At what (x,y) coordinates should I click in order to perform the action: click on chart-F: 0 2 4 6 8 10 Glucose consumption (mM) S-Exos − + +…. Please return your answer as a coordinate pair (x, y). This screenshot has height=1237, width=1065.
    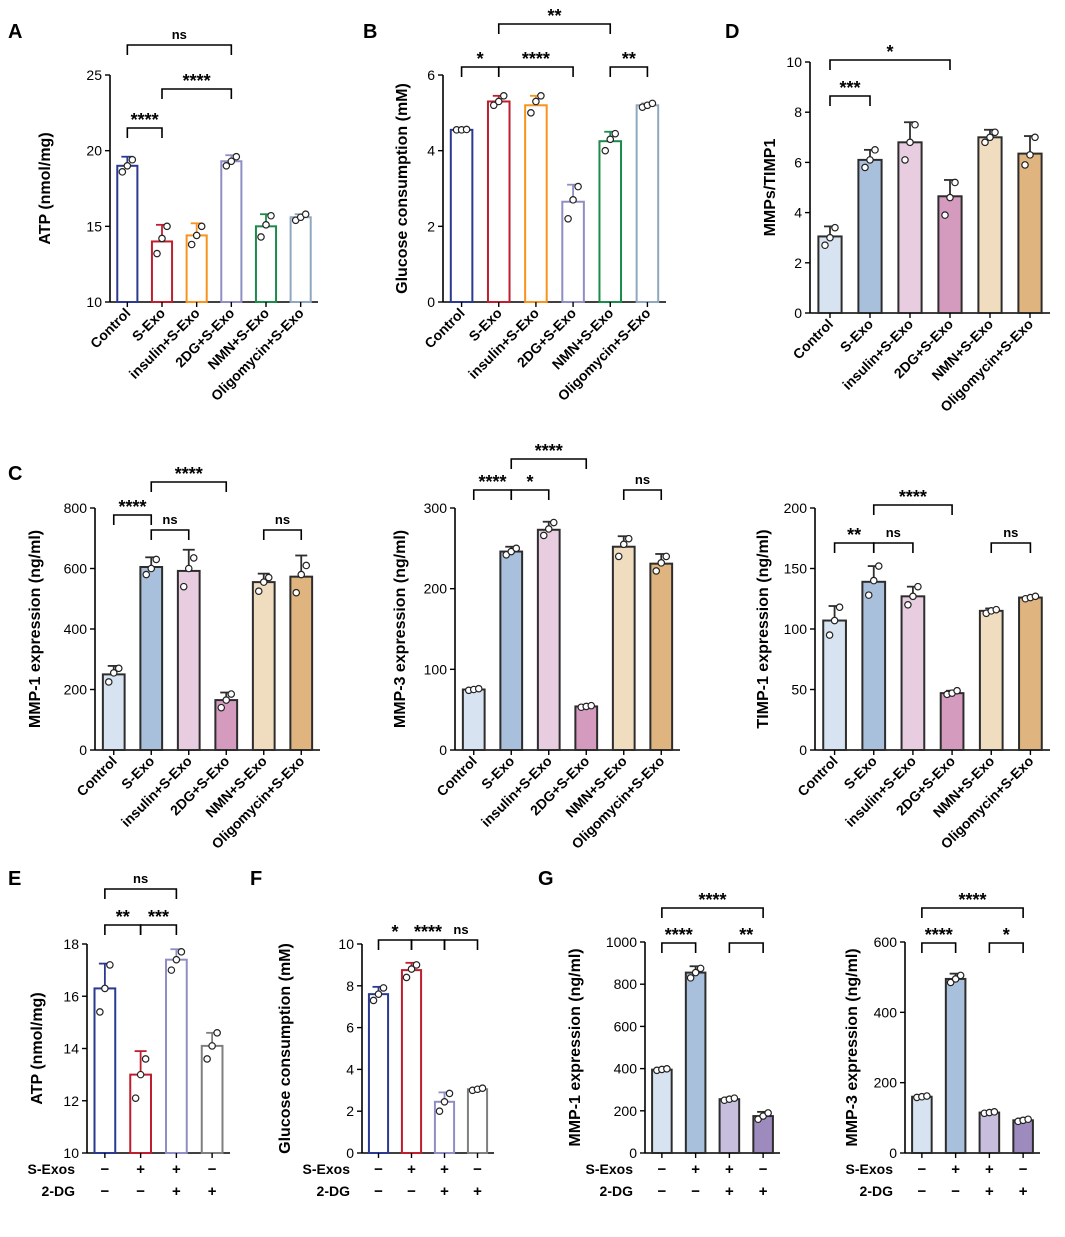
    Looking at the image, I should click on (385, 1061).